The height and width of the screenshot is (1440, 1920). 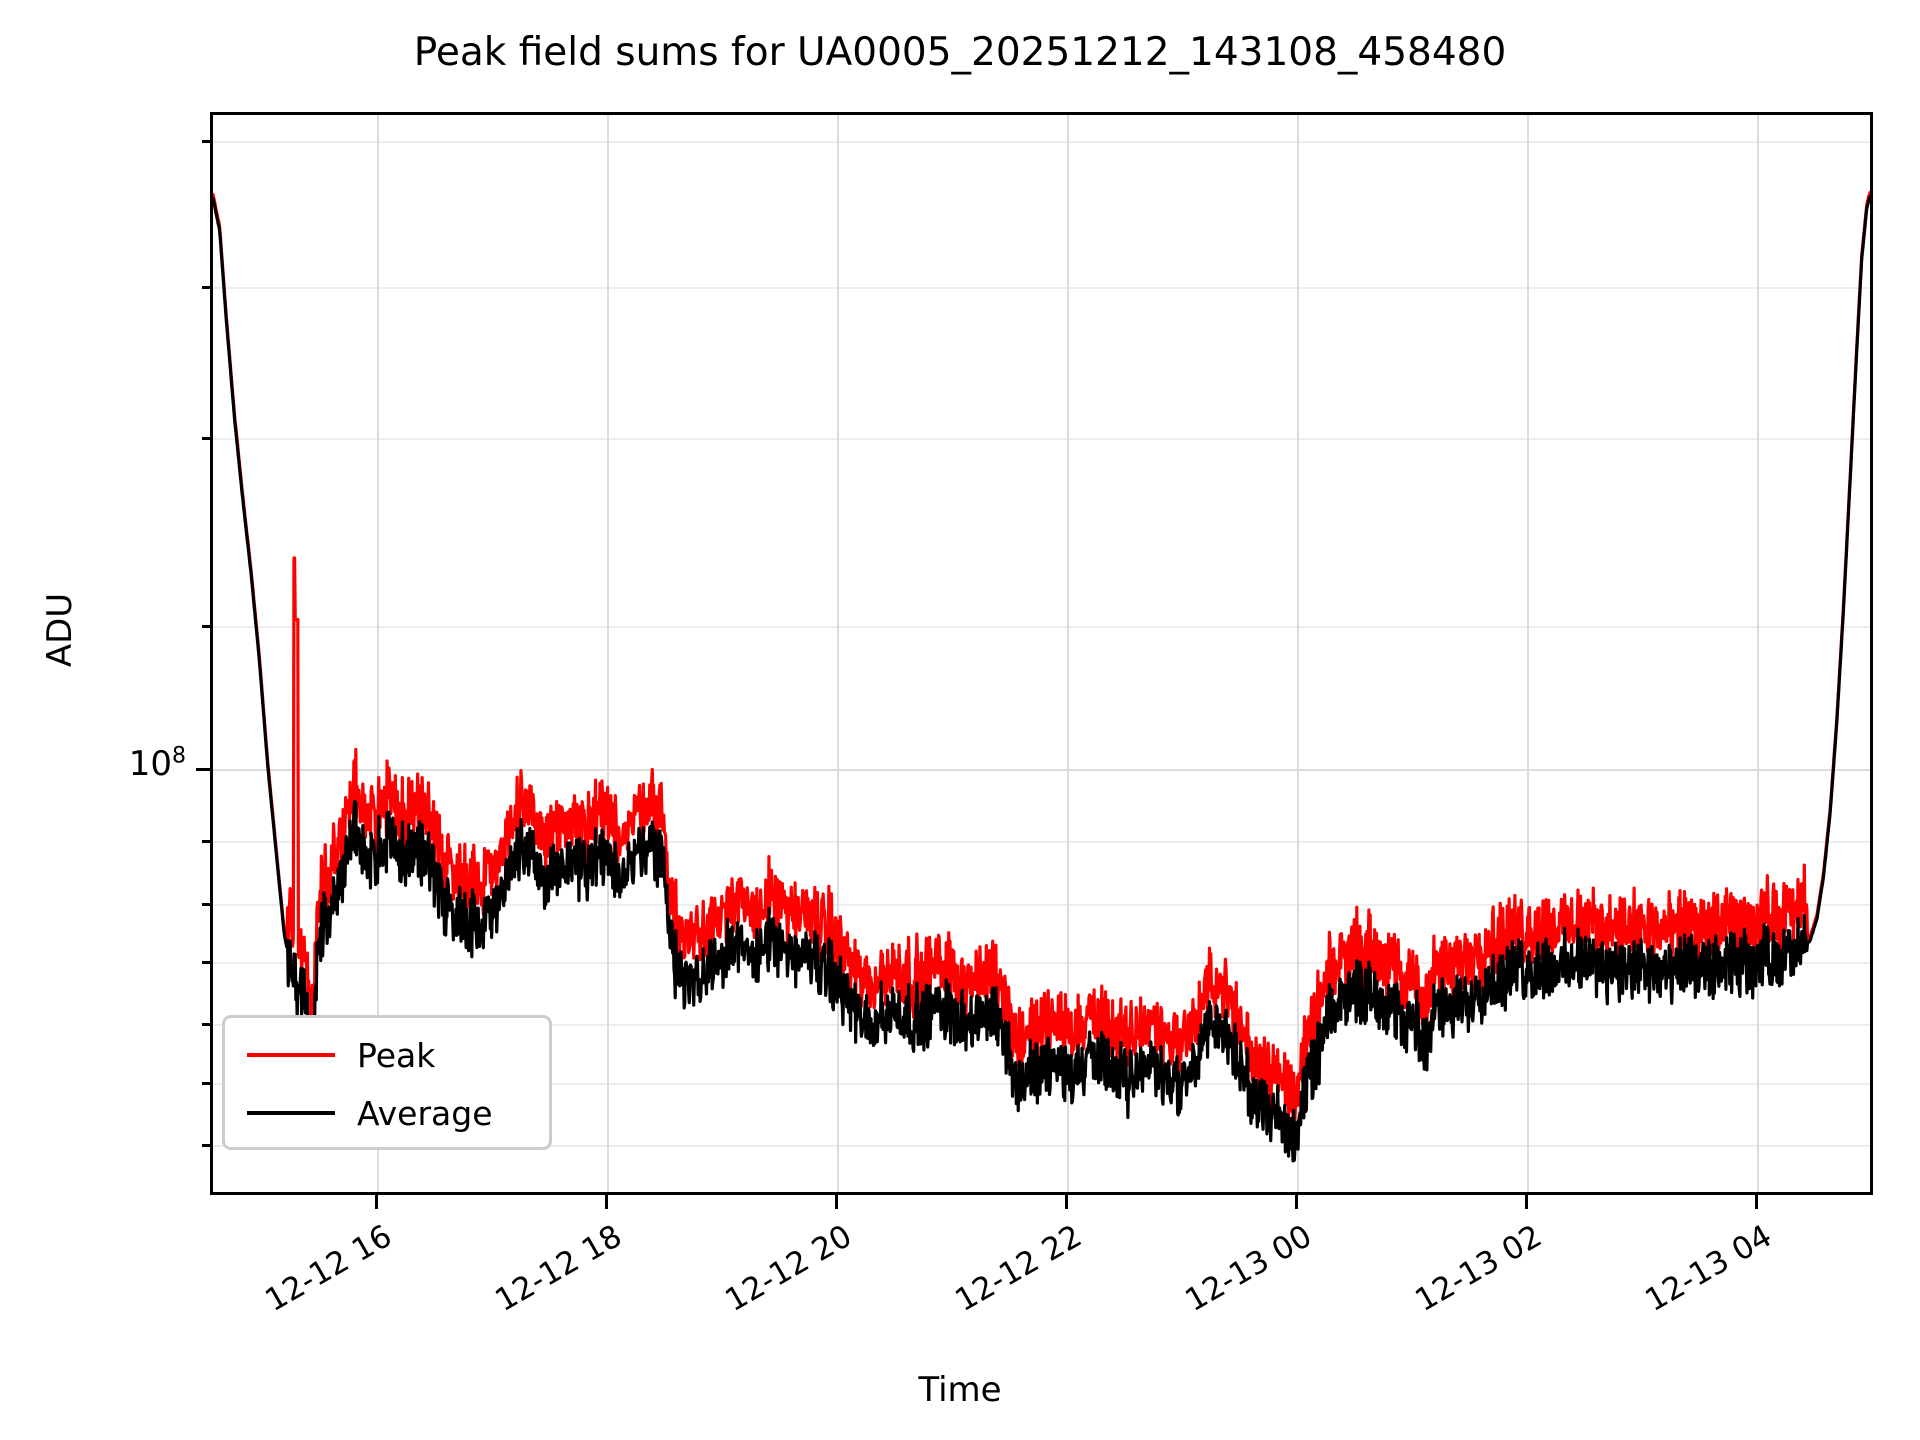 I want to click on legend-item-average: Average, so click(x=387, y=1113).